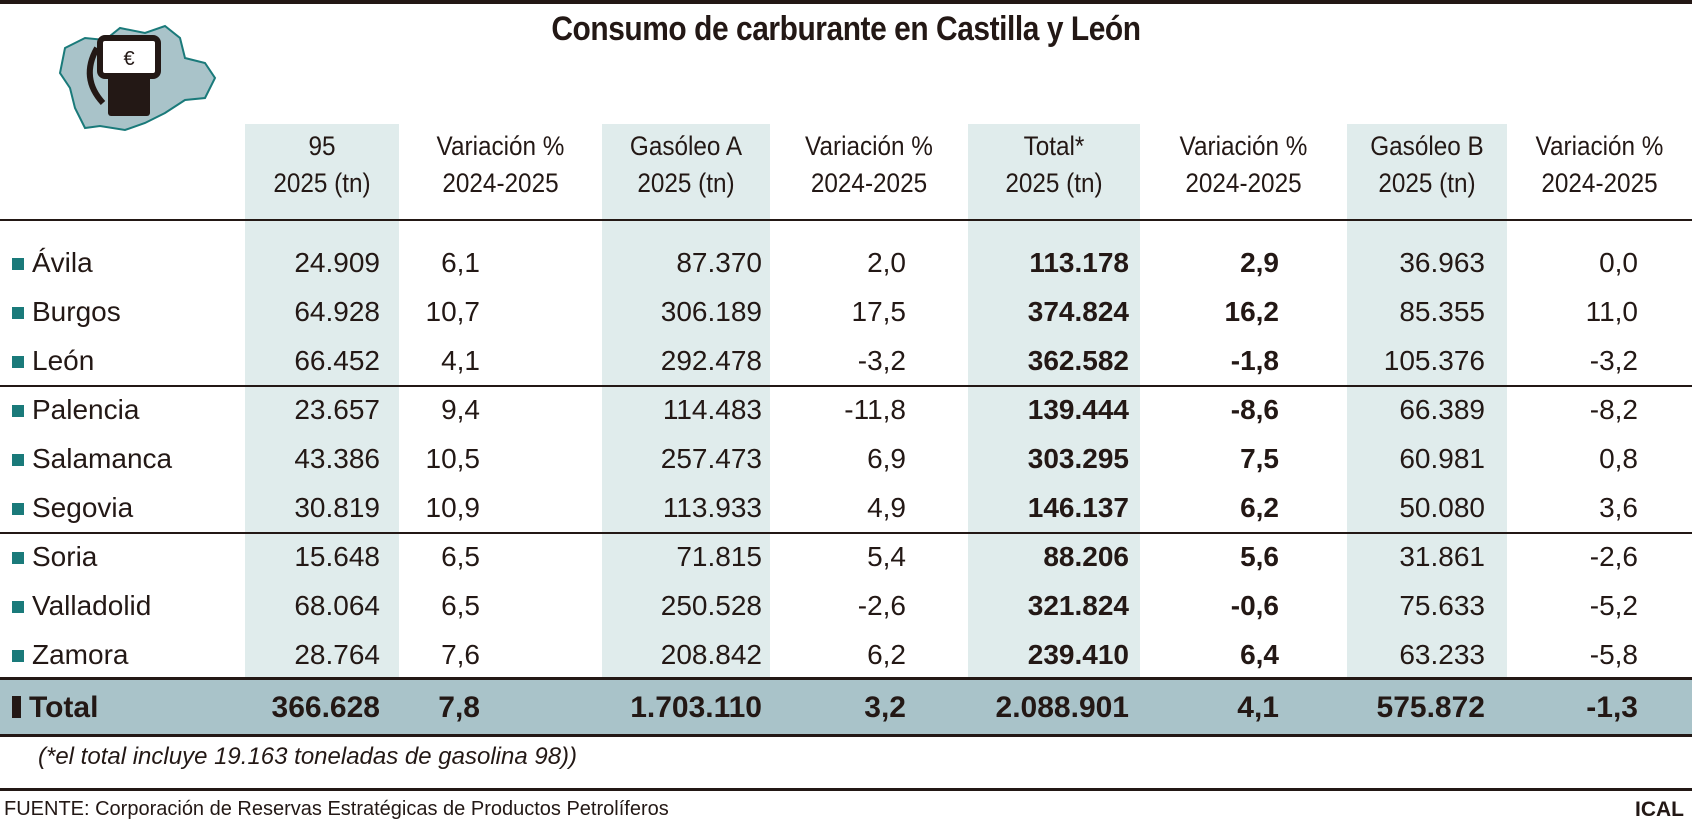  I want to click on cell: 10,5, so click(453, 458).